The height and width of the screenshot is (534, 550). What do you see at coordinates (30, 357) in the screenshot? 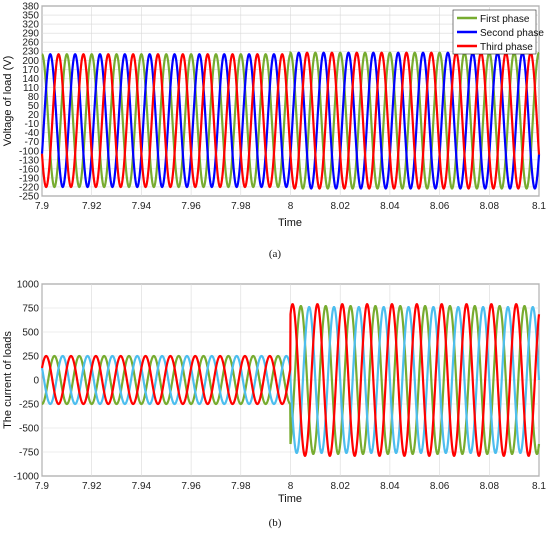
I see `y-tick-label: 250` at bounding box center [30, 357].